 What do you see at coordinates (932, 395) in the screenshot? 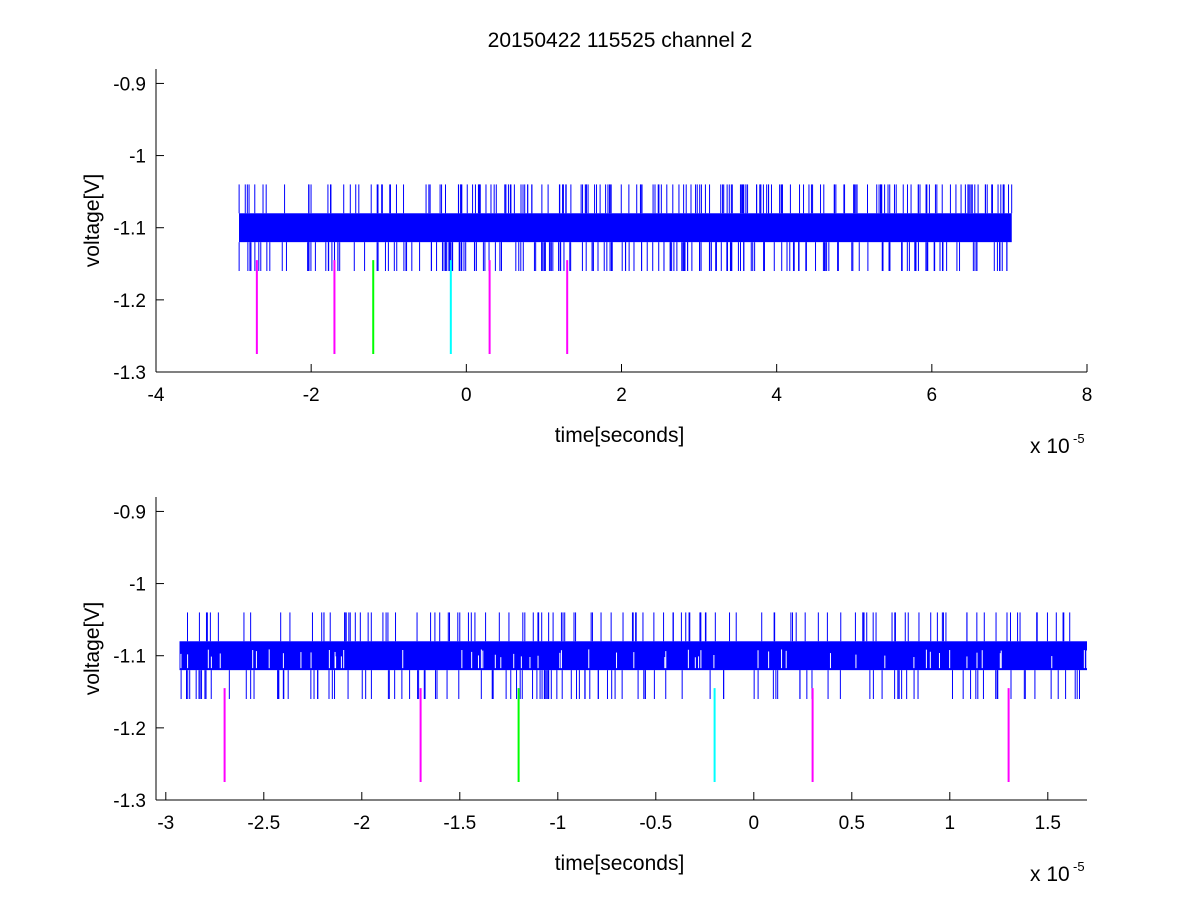
I see `x-tick-label: 6` at bounding box center [932, 395].